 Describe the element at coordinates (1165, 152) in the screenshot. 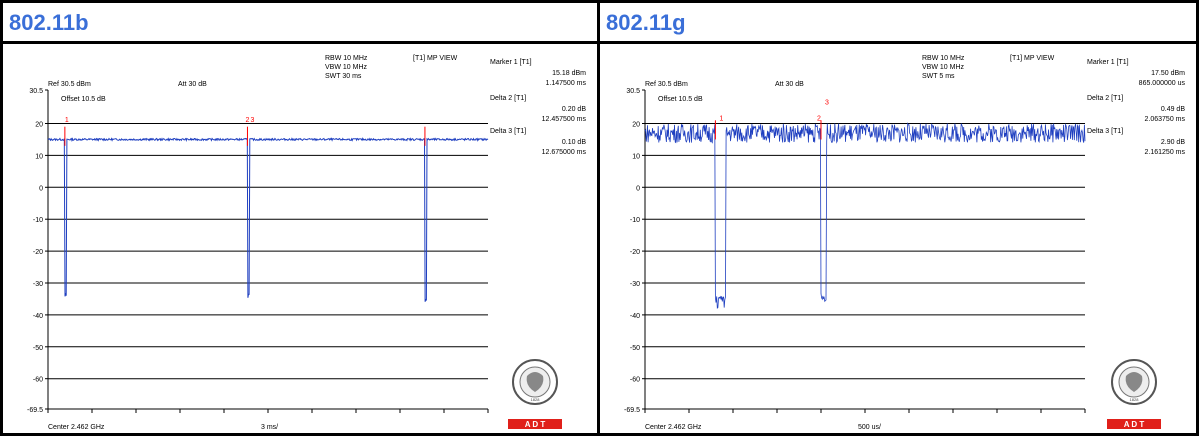

I see `delta-3-time: 2.161250 ms` at that location.